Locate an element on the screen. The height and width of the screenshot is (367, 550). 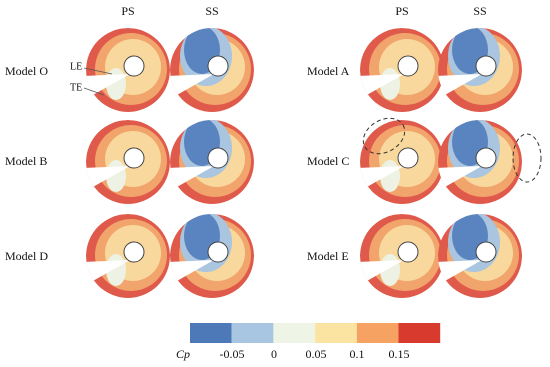
le-leader is located at coordinates (98, 71).